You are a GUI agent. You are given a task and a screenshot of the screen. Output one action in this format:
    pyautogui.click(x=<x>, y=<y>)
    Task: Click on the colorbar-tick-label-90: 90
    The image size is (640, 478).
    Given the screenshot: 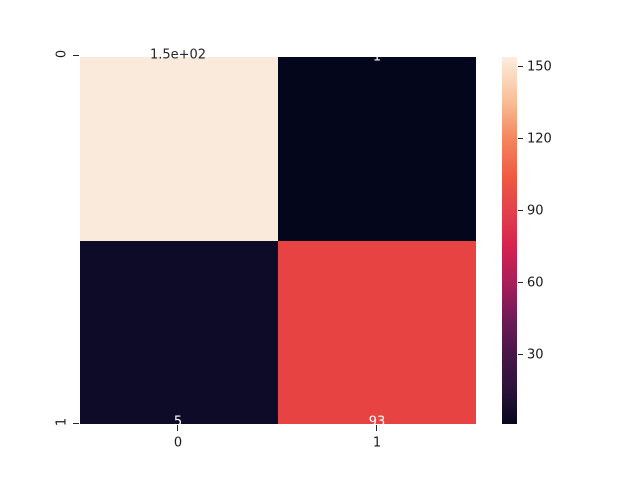 What is the action you would take?
    pyautogui.click(x=535, y=211)
    